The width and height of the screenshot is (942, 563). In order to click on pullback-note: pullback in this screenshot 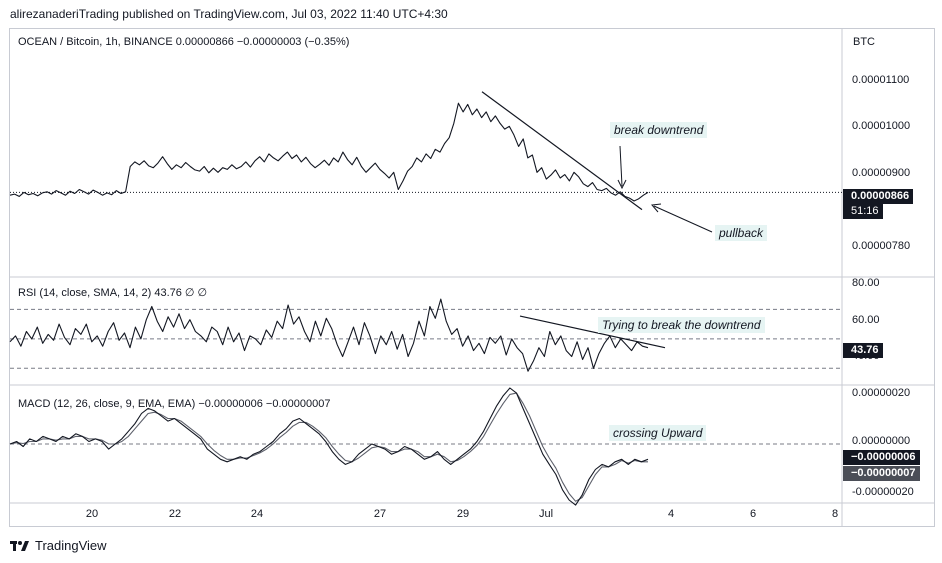, I will do `click(741, 233)`.